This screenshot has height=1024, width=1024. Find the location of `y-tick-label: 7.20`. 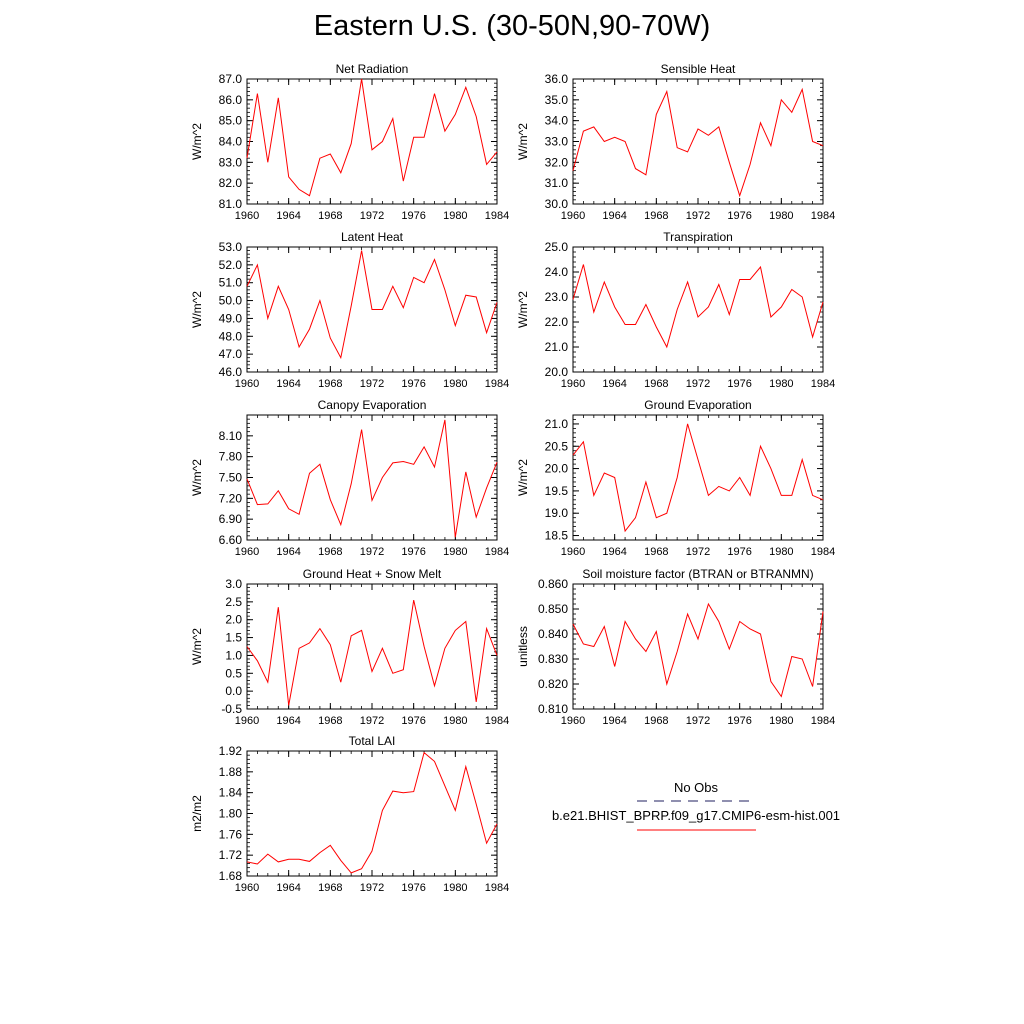

y-tick-label: 7.20 is located at coordinates (231, 498).